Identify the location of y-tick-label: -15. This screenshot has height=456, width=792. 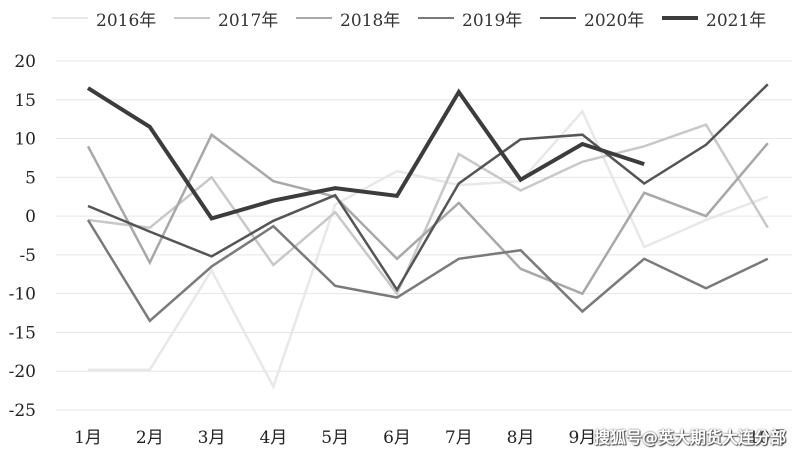
(22, 333).